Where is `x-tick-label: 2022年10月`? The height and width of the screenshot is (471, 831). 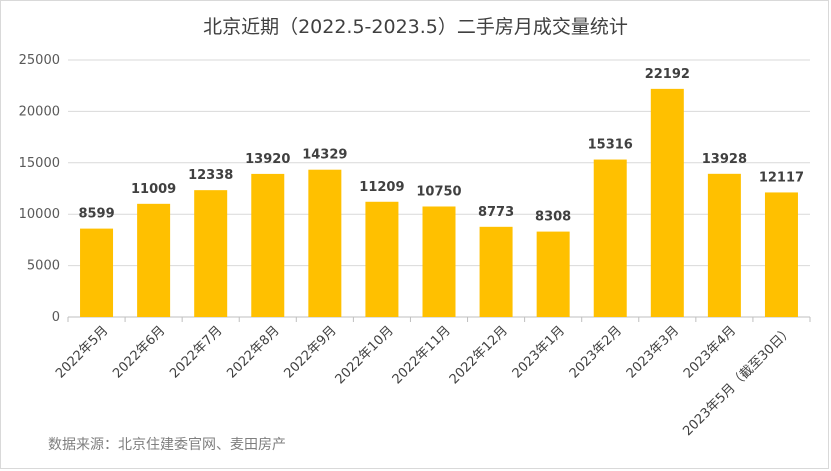 x-tick-label: 2022年10月 is located at coordinates (365, 355).